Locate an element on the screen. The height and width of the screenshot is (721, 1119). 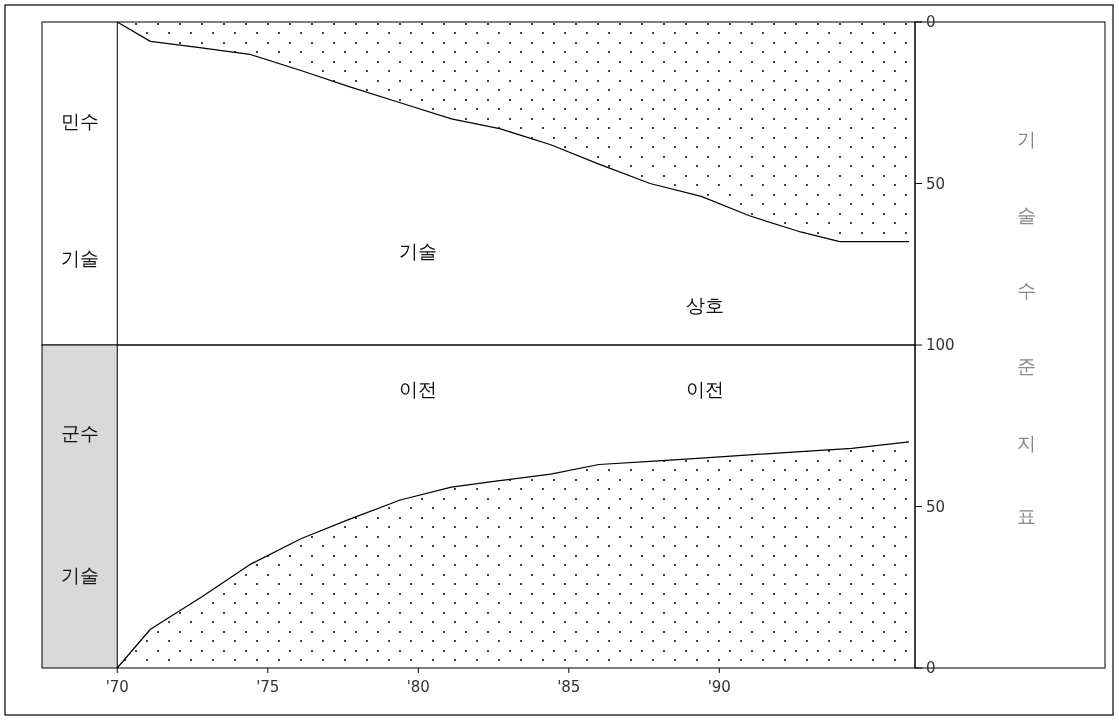
annotation: 군수 is located at coordinates (80, 433).